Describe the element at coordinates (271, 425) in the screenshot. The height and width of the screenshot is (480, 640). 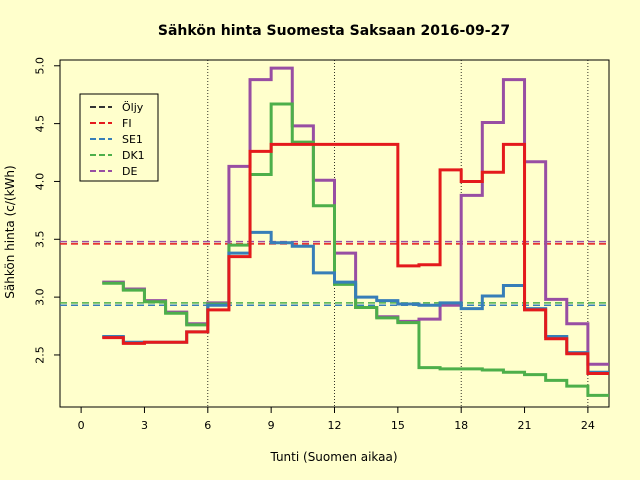
I see `x-tick-label: 9` at that location.